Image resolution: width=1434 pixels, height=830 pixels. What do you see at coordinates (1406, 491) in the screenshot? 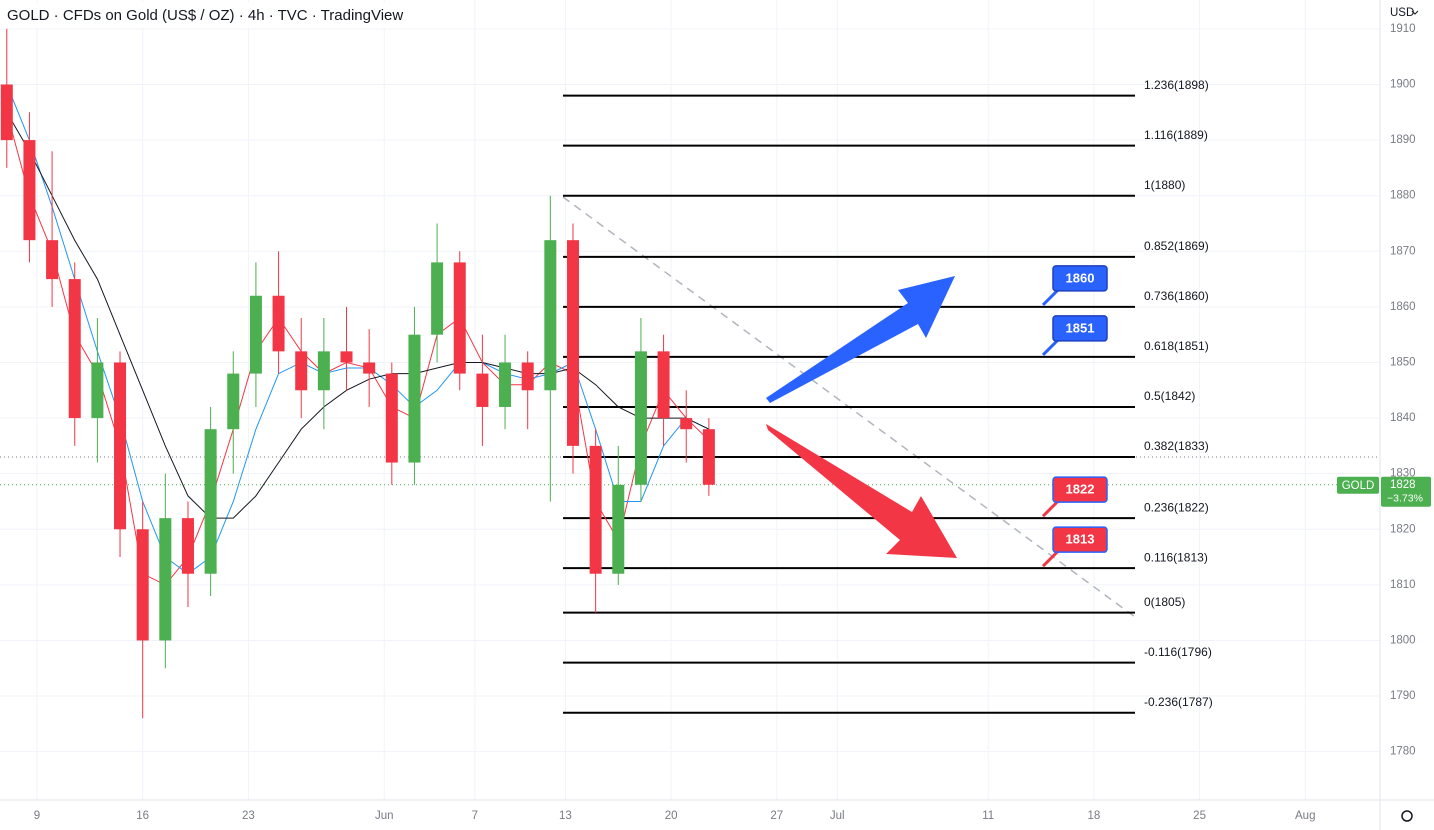
I see `price-tag` at bounding box center [1406, 491].